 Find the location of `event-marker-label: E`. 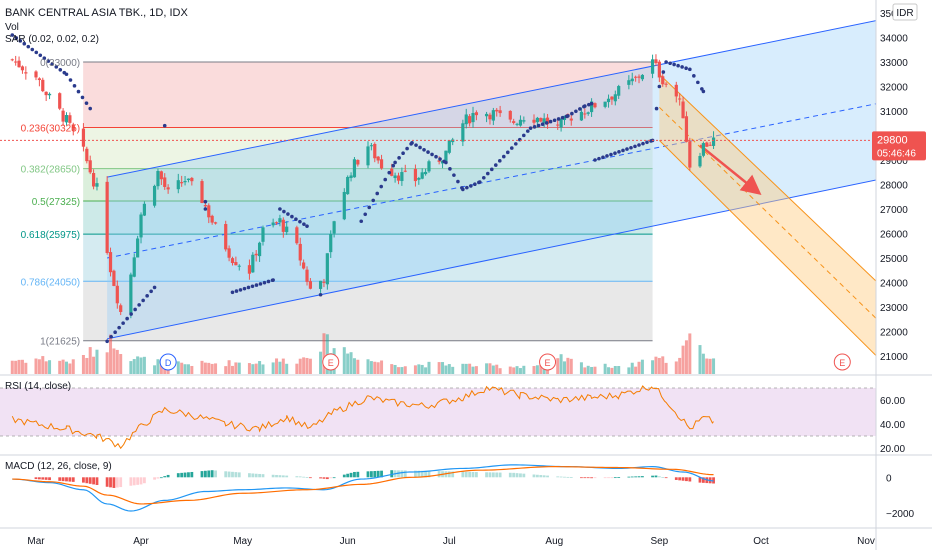

event-marker-label: E is located at coordinates (842, 363).